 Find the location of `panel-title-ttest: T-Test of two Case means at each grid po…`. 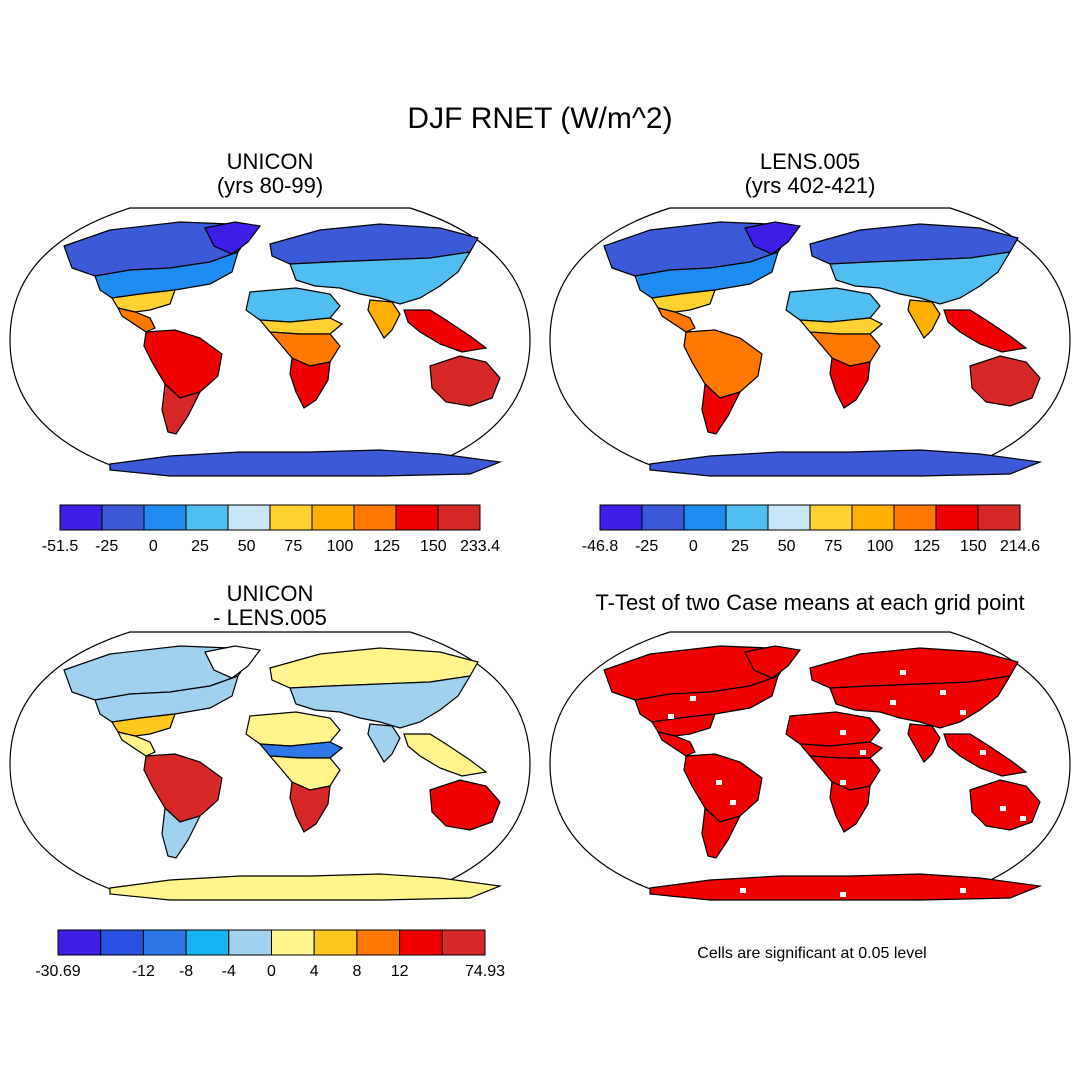

panel-title-ttest: T-Test of two Case means at each grid po… is located at coordinates (810, 602).